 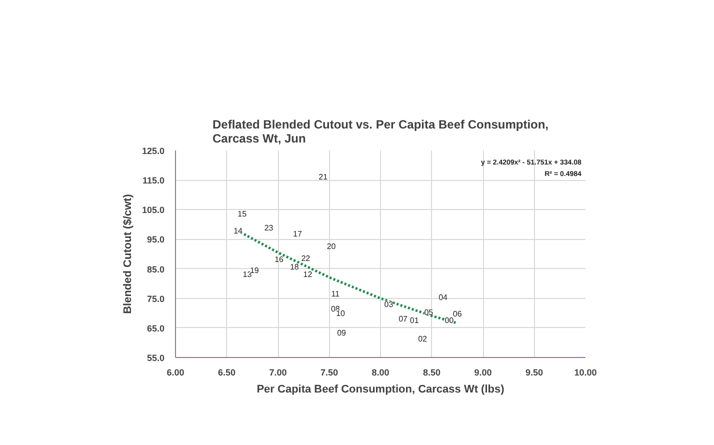 I want to click on x-tick-label: 9.50, so click(x=534, y=373).